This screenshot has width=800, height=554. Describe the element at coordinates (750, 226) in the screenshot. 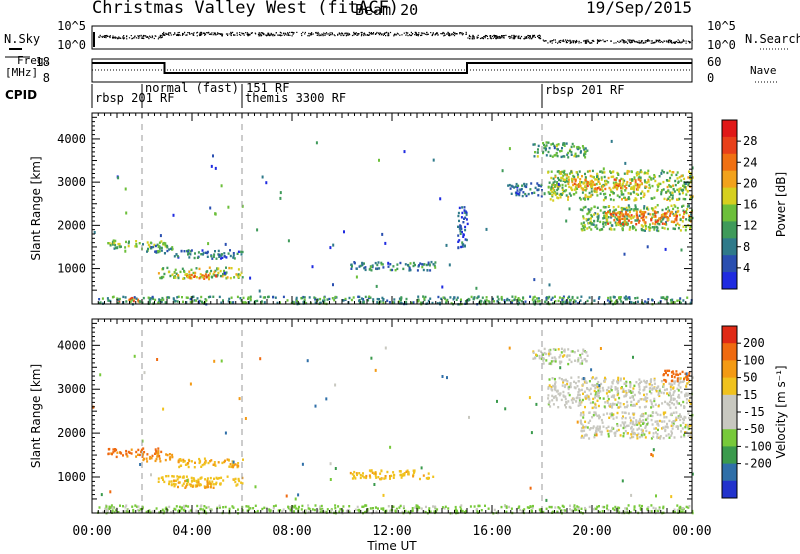

I see `power-colorbar-tick-label: 12` at that location.